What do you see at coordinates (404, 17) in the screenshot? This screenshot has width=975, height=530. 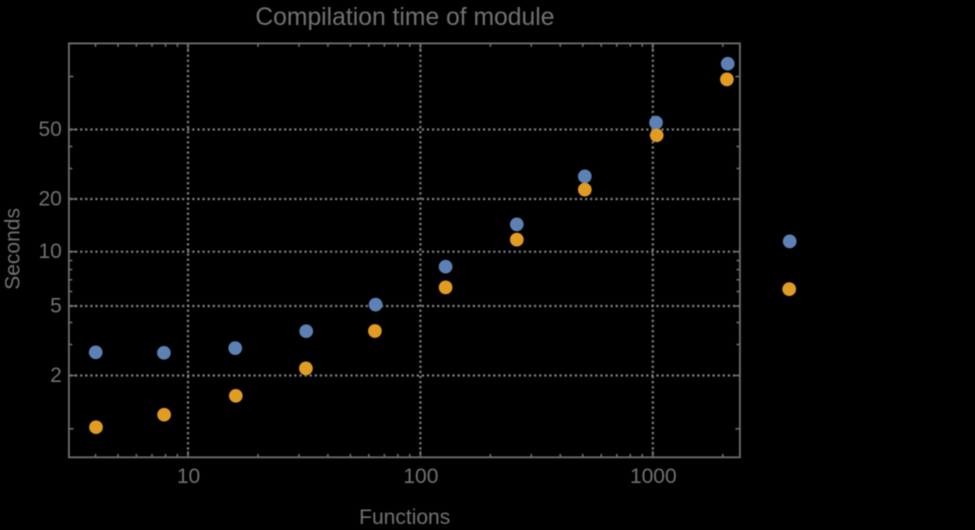 I see `svg-text: Compilation time of module` at bounding box center [404, 17].